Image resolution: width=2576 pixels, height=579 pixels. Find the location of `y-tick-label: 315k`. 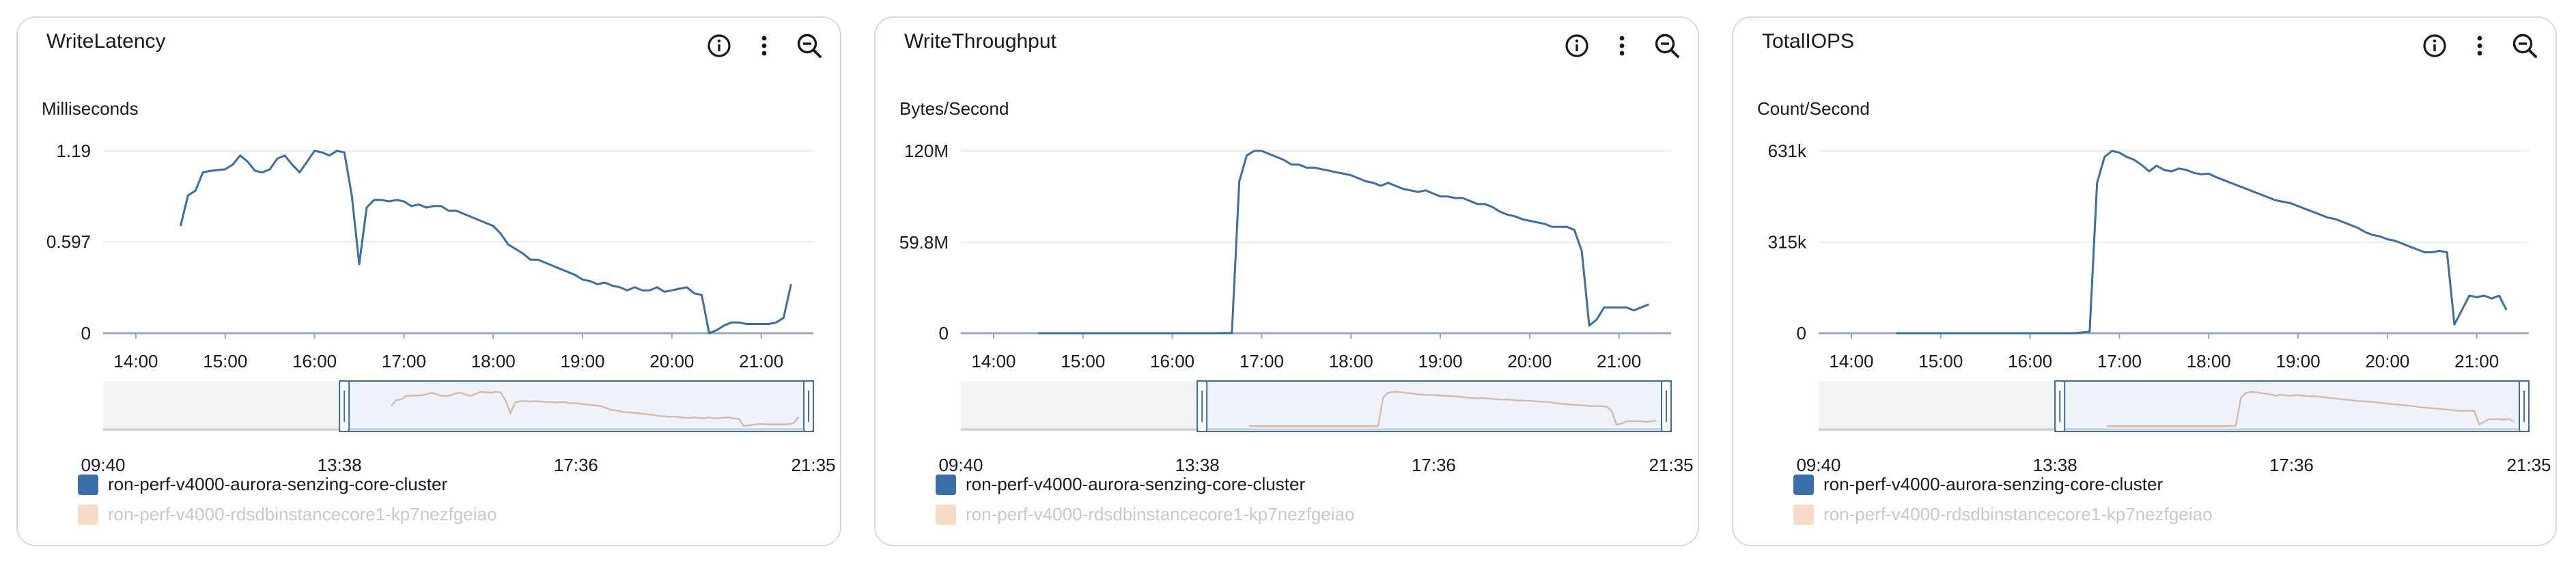

y-tick-label: 315k is located at coordinates (1787, 242).